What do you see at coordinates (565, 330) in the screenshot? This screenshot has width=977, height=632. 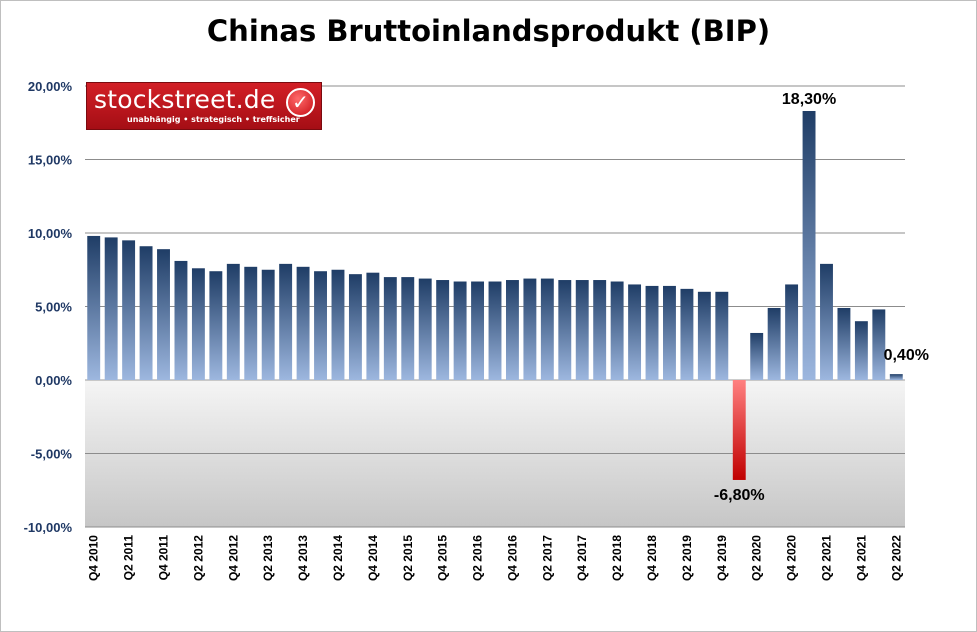 I see `bar-q3-2017` at bounding box center [565, 330].